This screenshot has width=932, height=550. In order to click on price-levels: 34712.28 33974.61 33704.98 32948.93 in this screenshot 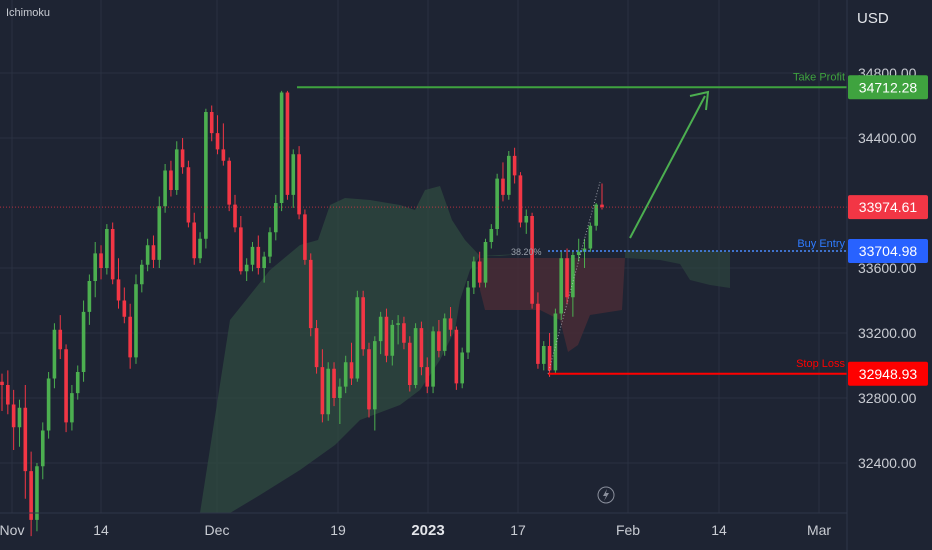, I will do `click(888, 230)`.